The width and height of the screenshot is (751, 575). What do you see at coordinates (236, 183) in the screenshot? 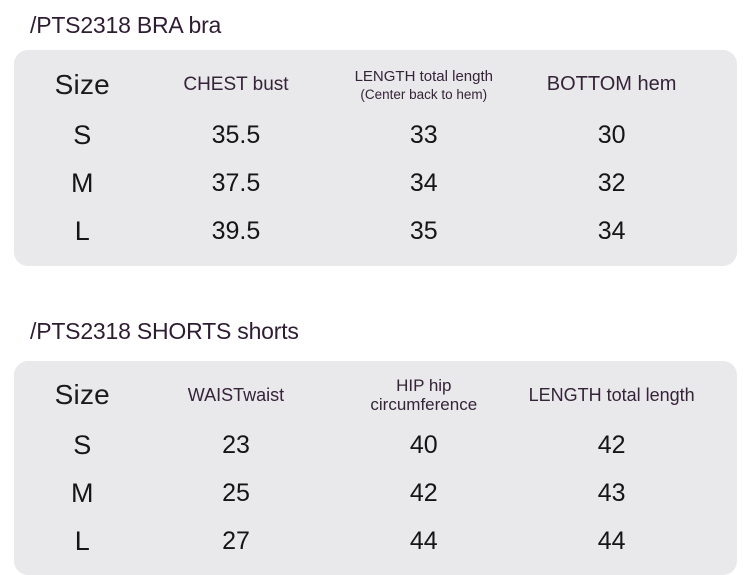
I see `chest-value: 37.5` at bounding box center [236, 183].